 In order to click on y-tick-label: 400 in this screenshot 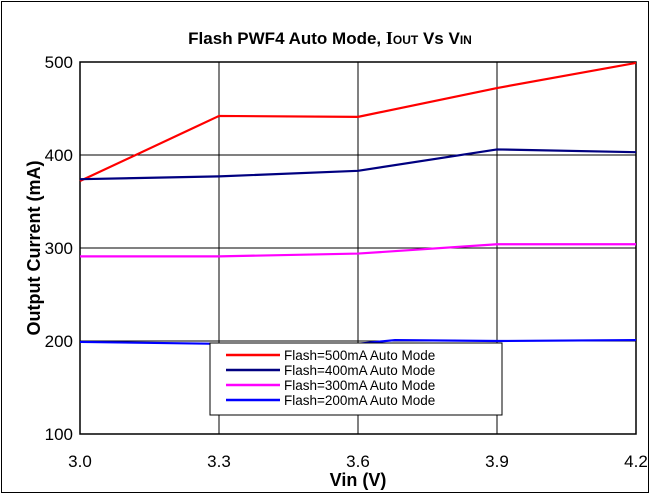, I will do `click(59, 155)`.